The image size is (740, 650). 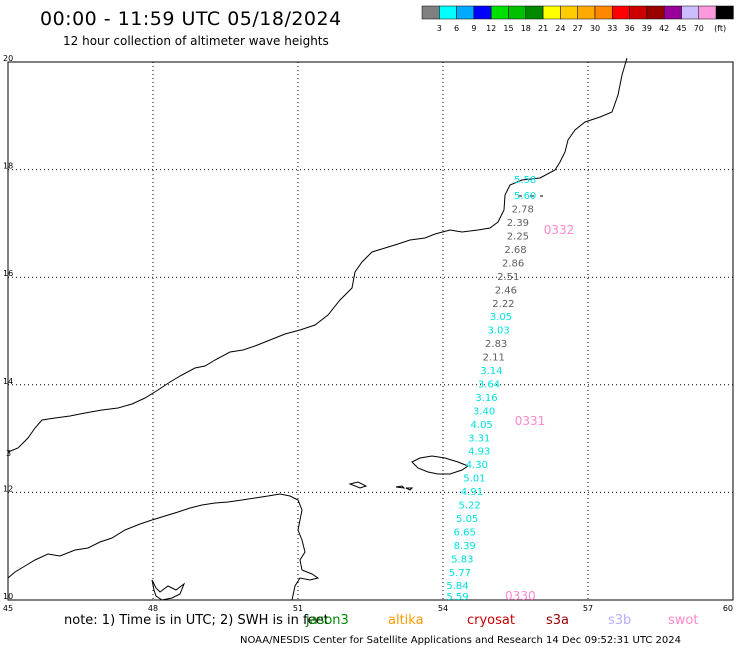 What do you see at coordinates (525, 196) in the screenshot?
I see `wave-height-label: 5.60` at bounding box center [525, 196].